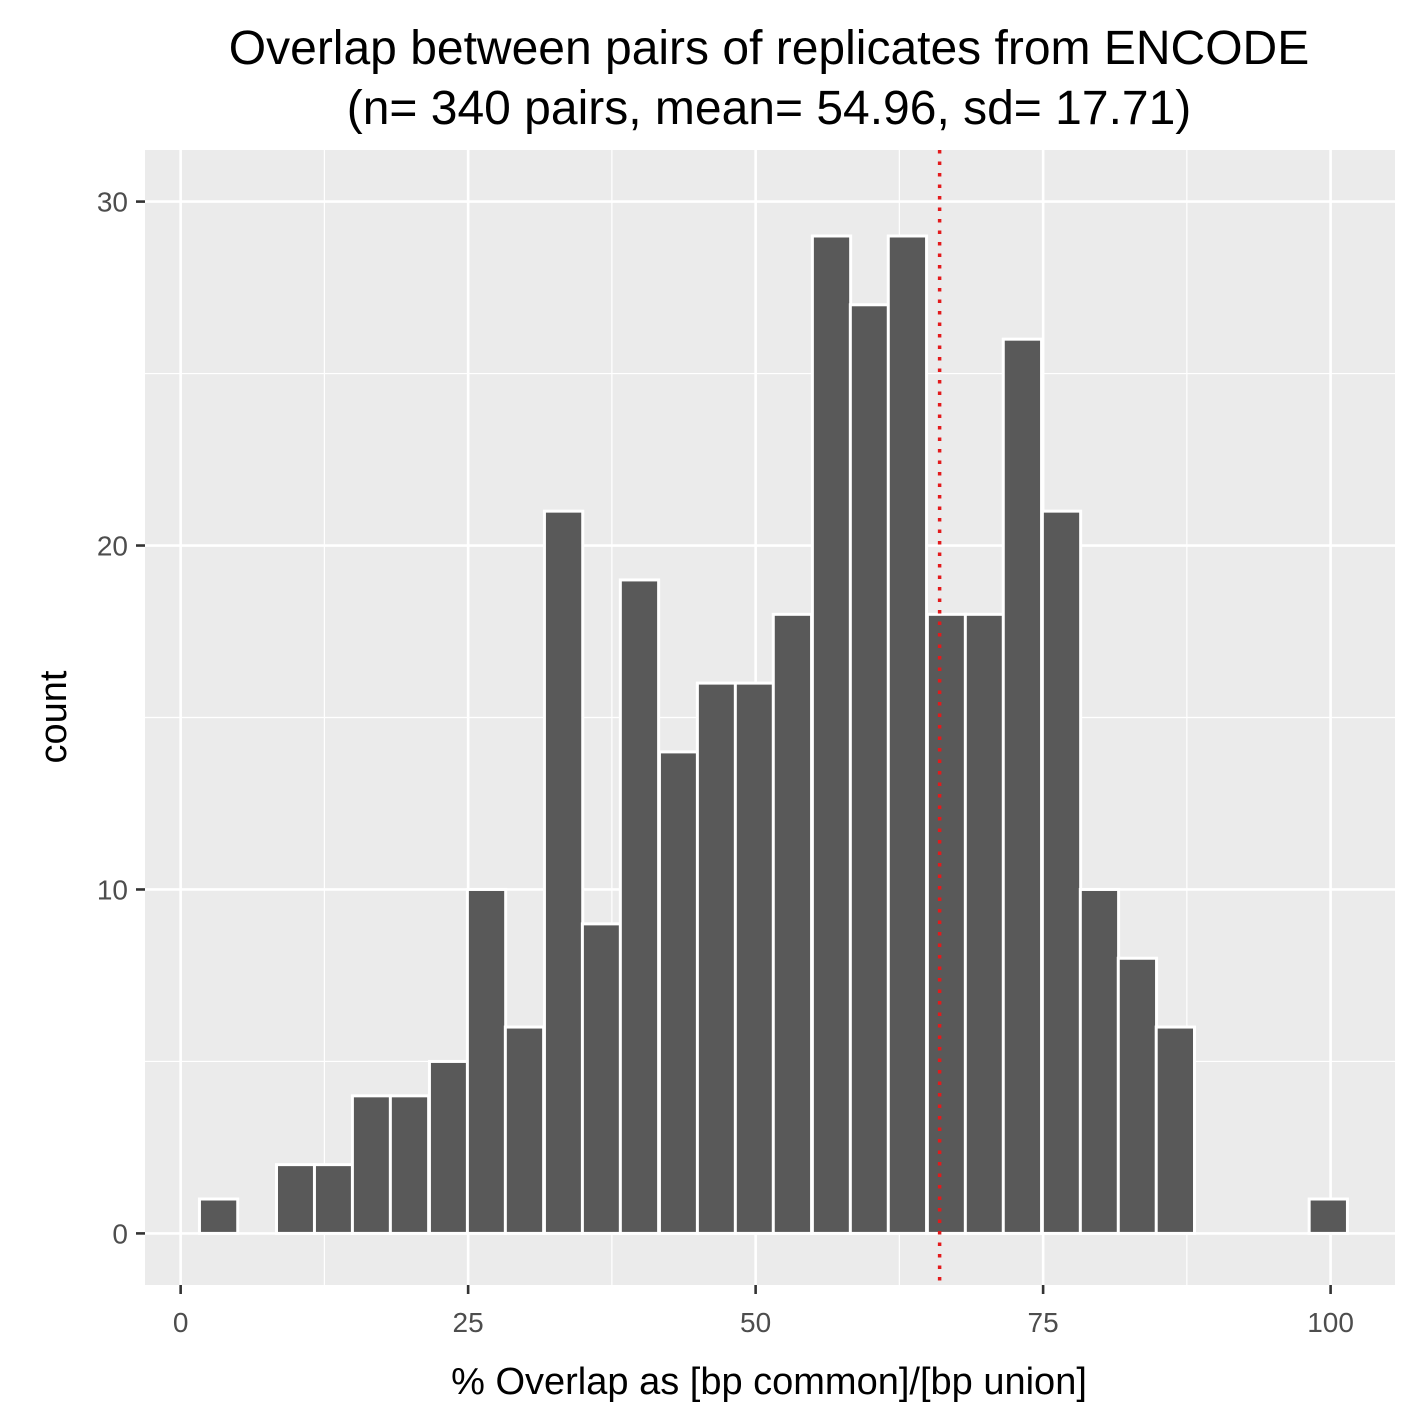 This screenshot has height=1417, width=1417. Describe the element at coordinates (769, 108) in the screenshot. I see `chart-subtitle: (n= 340 pairs, mean= 54.96, sd= 17.71)` at that location.